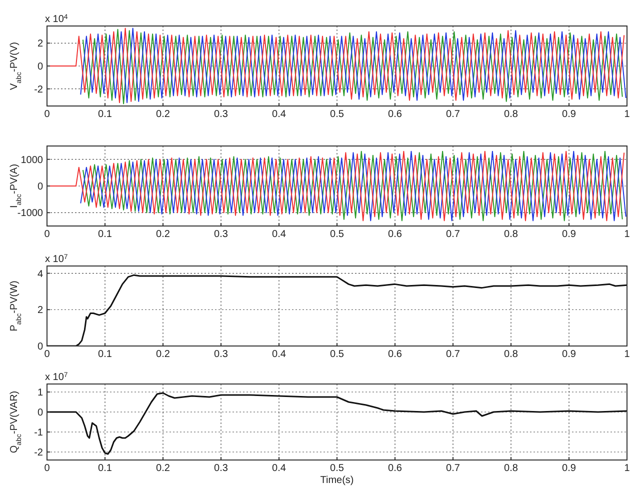  What do you see at coordinates (39, 433) in the screenshot?
I see `y-tick-label: -1` at bounding box center [39, 433].